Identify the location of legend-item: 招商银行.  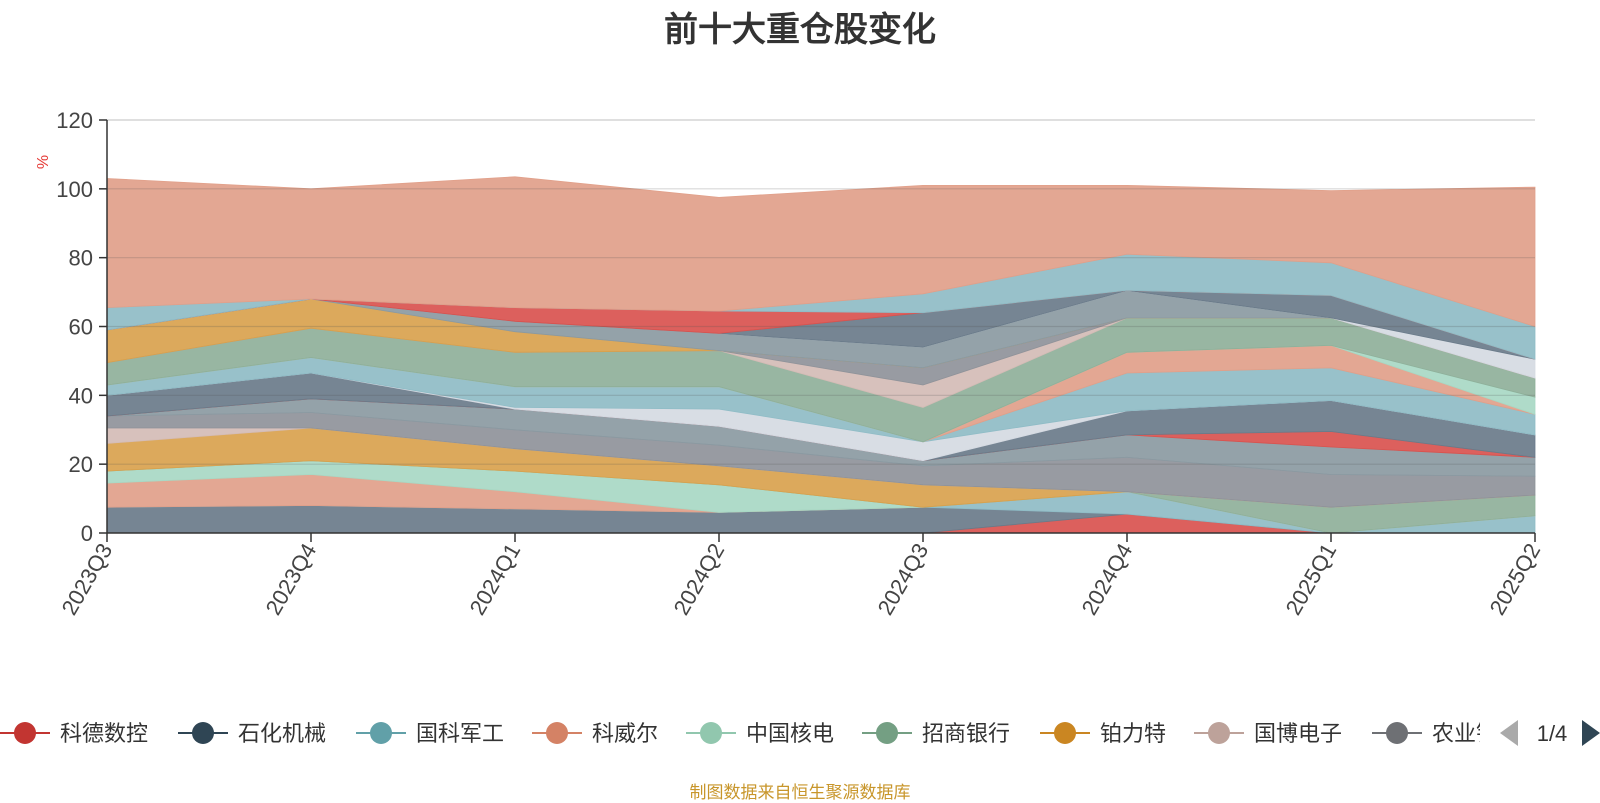
(936, 733).